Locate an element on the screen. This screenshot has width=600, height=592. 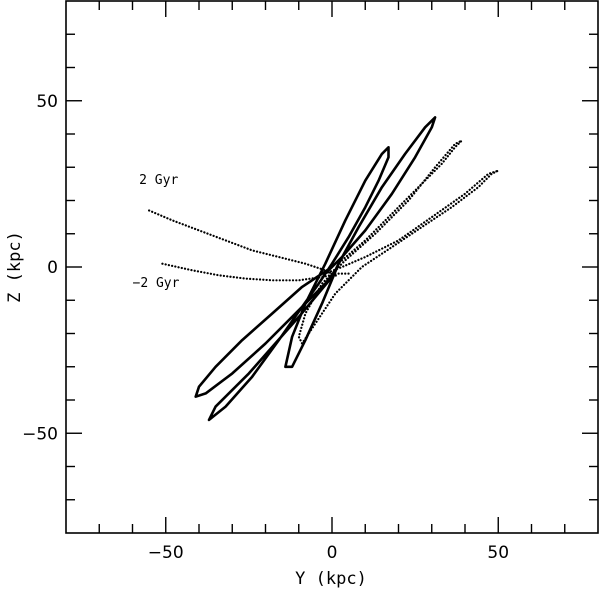
y-tick-label: 50 is located at coordinates (47, 102).